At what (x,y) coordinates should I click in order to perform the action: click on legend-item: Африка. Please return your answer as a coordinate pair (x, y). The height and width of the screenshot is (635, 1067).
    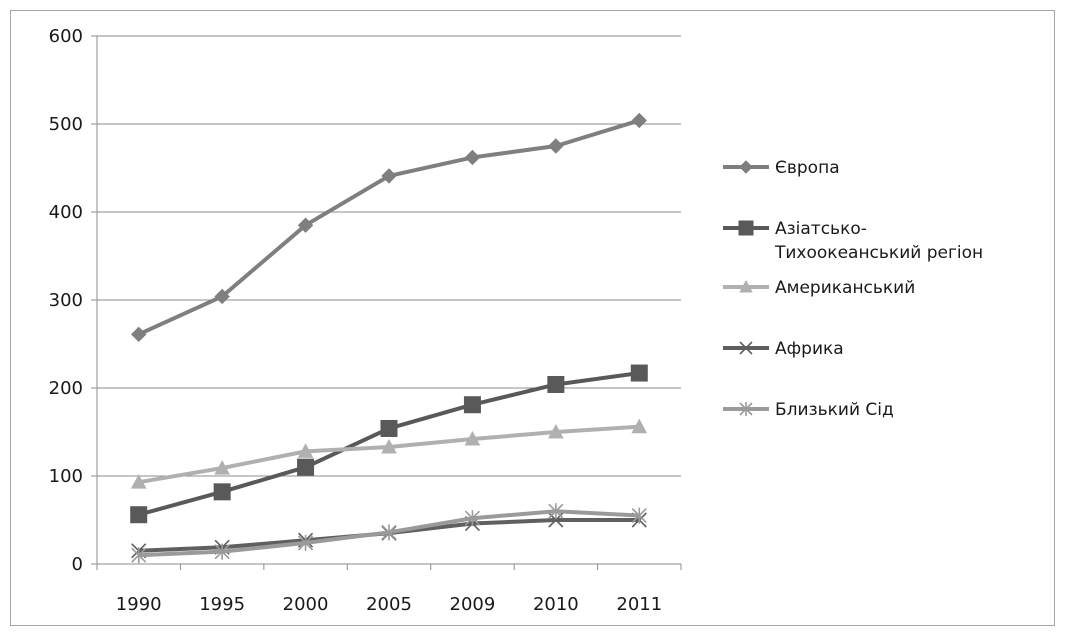
    Looking at the image, I should click on (783, 349).